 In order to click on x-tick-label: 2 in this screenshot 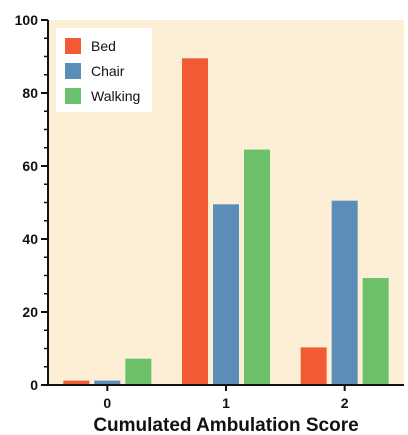, I will do `click(345, 403)`.